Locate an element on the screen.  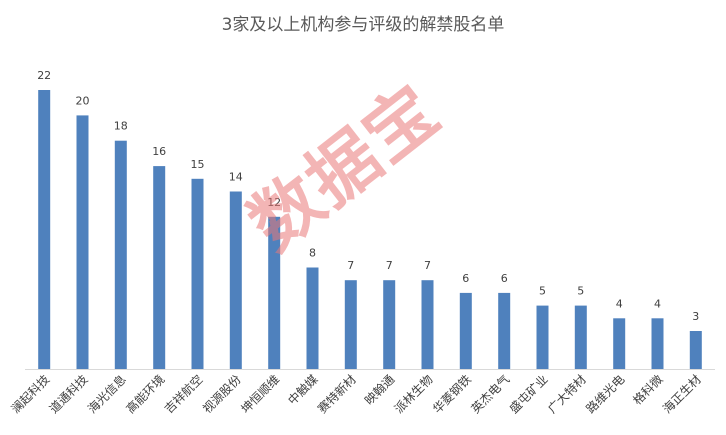
category-label: 赛特新材 is located at coordinates (336, 394).